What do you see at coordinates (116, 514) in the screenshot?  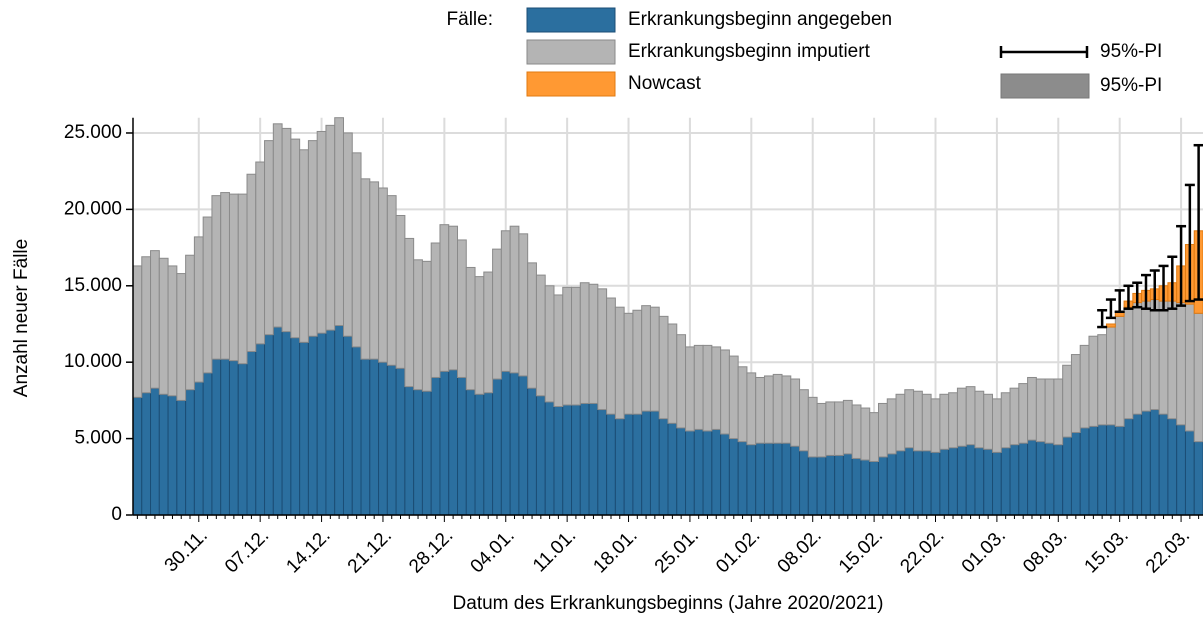 I see `y-tick-label: 0` at bounding box center [116, 514].